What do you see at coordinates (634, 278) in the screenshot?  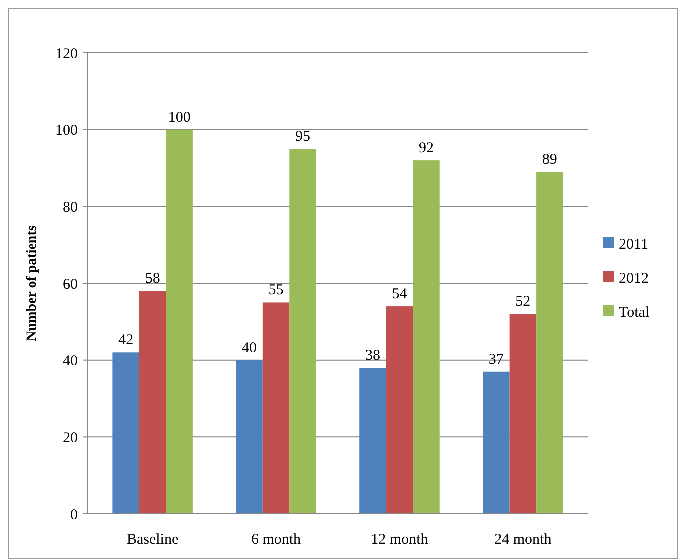 I see `legend-label: 2012` at bounding box center [634, 278].